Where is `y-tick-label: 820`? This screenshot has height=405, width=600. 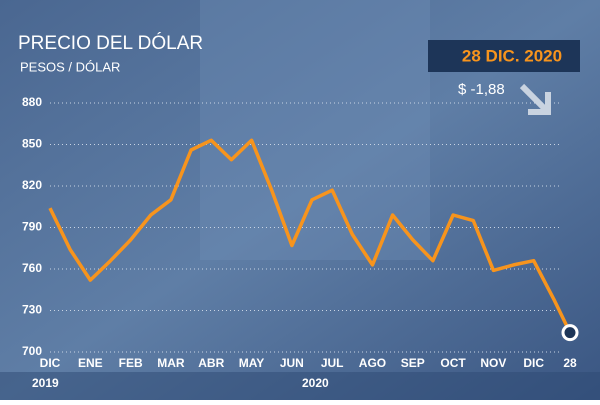
y-tick-label: 820 is located at coordinates (32, 185).